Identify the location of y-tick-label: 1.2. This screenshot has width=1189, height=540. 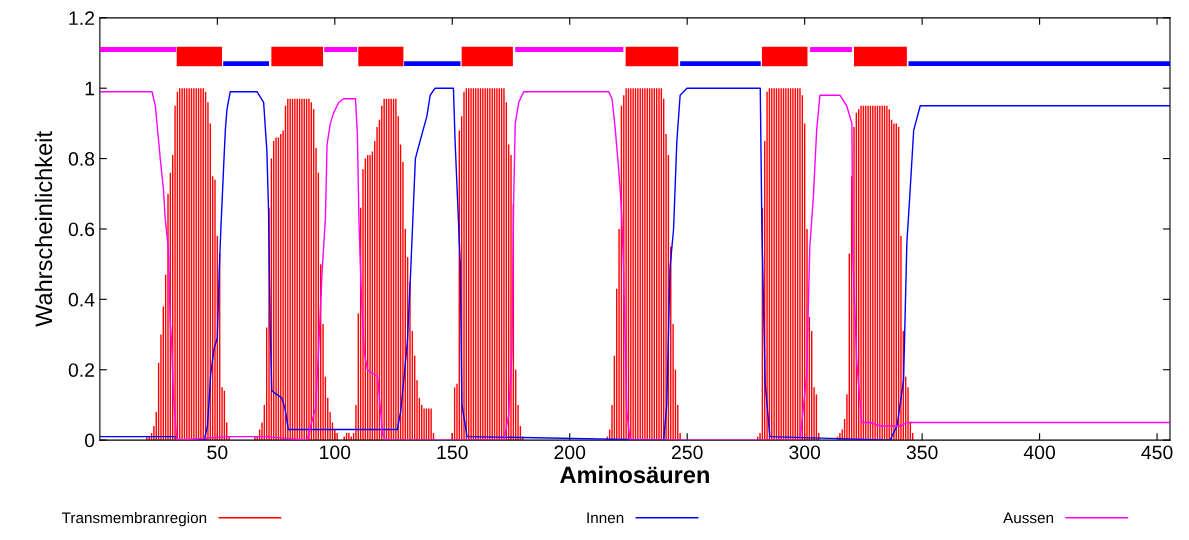
(82, 18).